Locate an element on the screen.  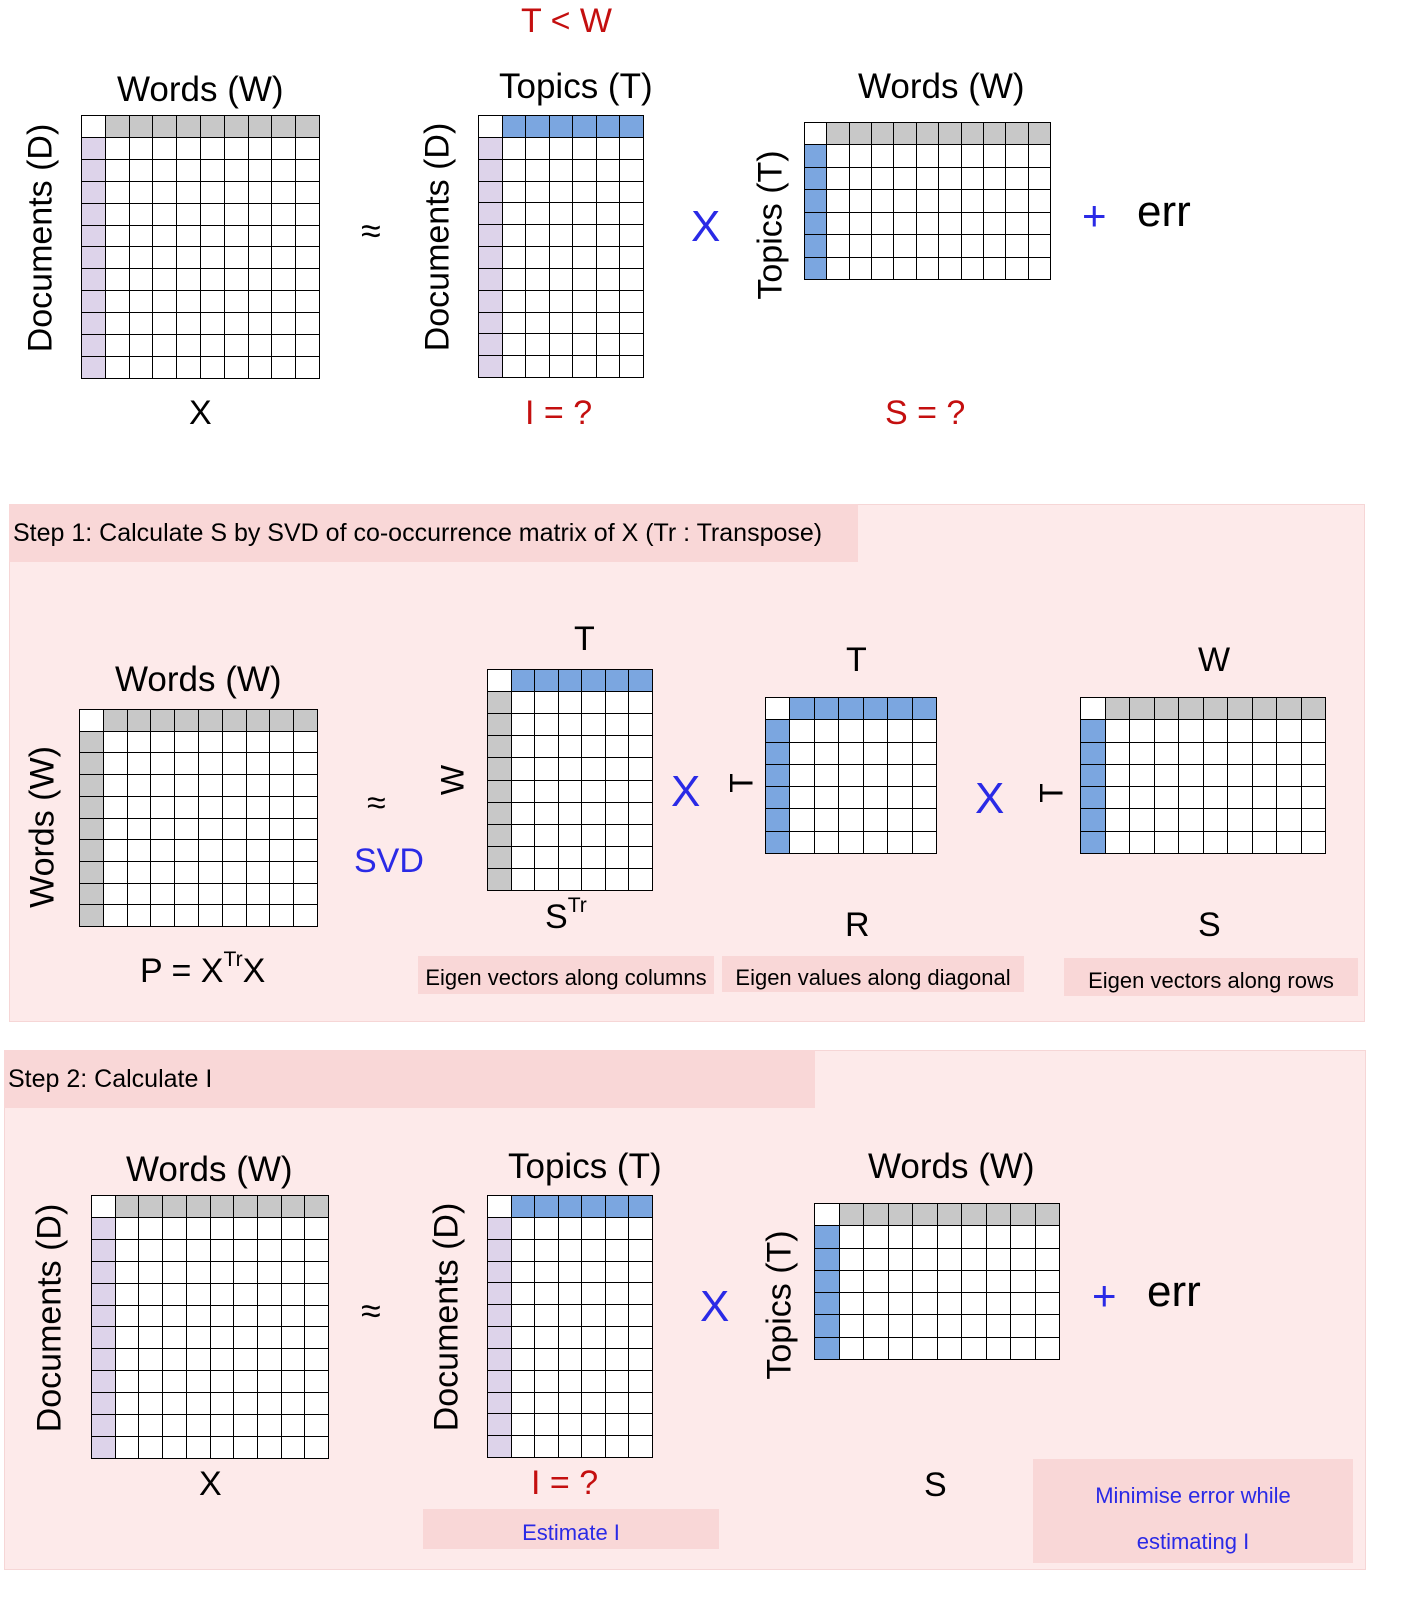
minimise-error-note: Minimise error while estimating I is located at coordinates (1193, 1511).